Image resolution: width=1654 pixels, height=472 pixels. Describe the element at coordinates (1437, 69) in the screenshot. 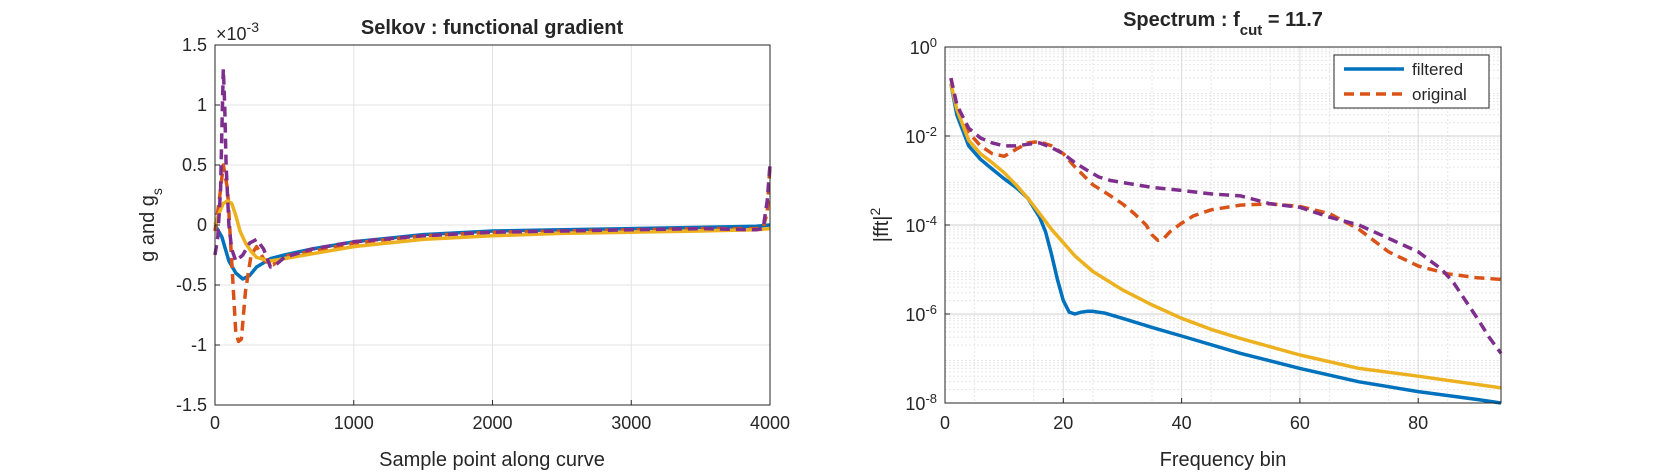

I see `legend-label-filtered: filtered` at that location.